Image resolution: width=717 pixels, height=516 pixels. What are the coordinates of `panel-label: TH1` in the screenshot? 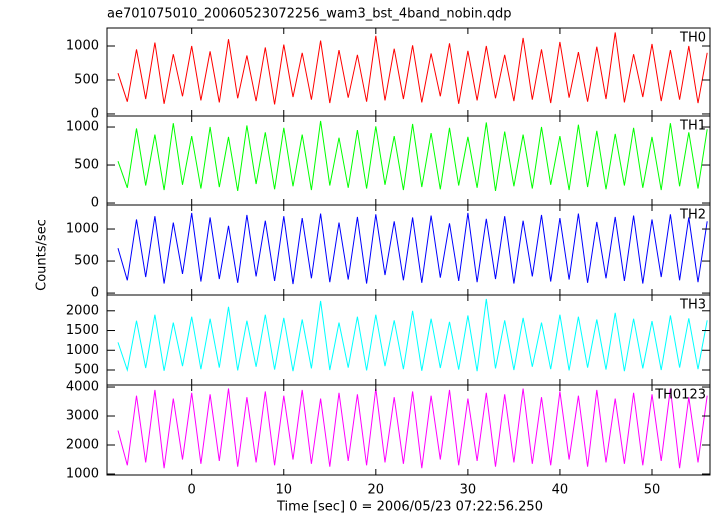 It's located at (692, 126).